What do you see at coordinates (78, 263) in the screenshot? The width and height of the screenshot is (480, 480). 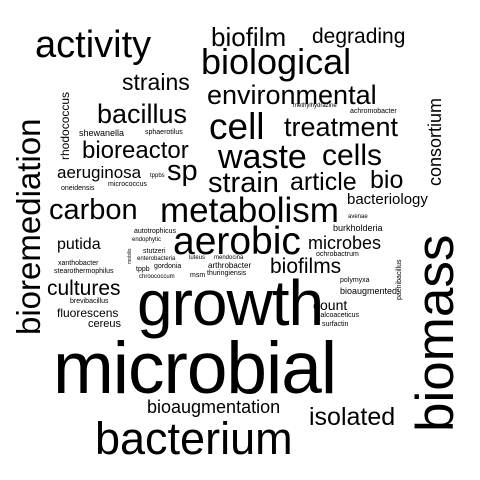 I see `word-xanthobacter: xanthobacter` at bounding box center [78, 263].